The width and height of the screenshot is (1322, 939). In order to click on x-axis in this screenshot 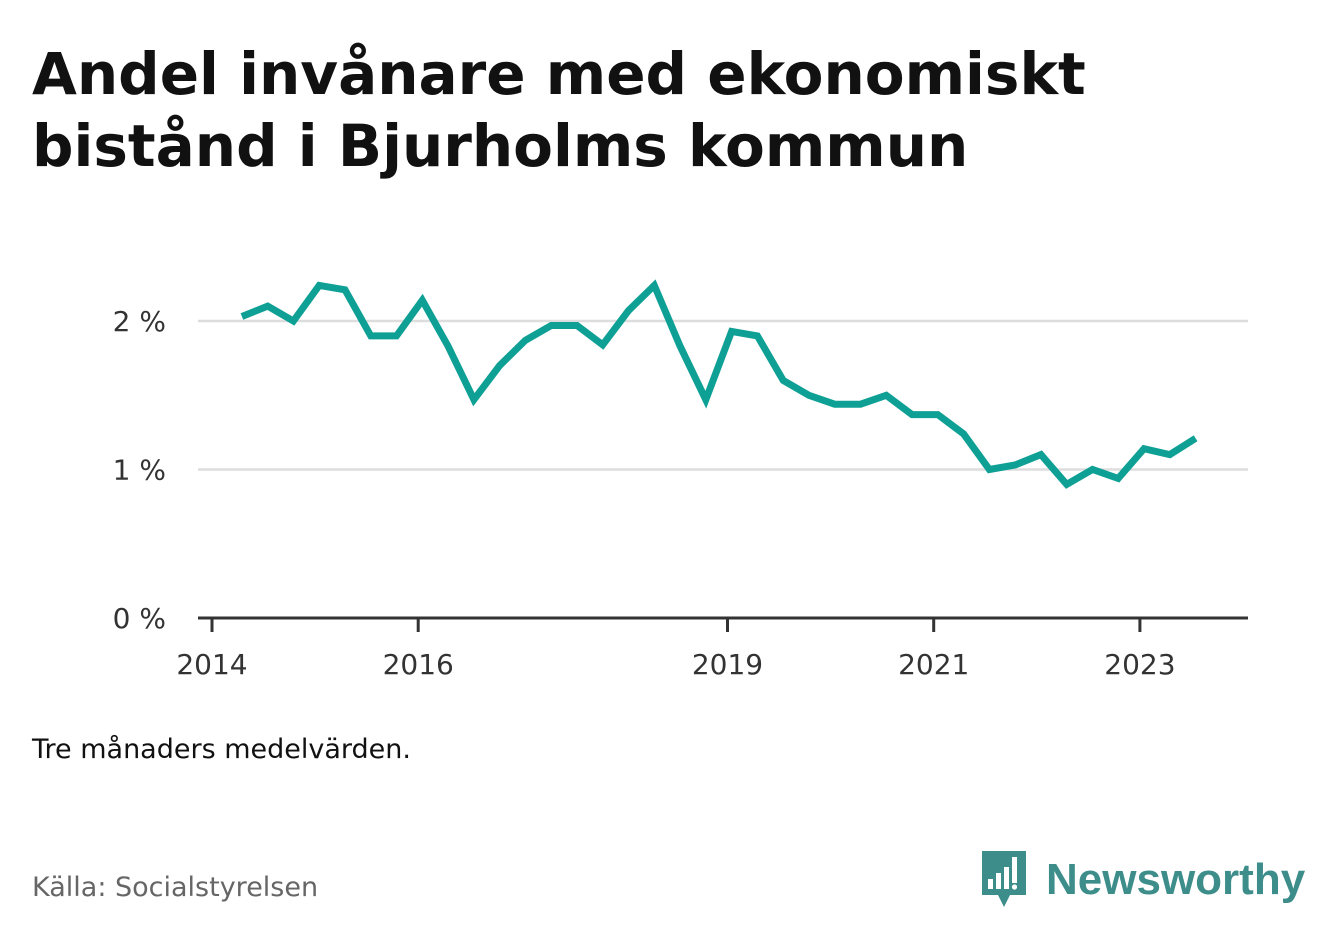, I will do `click(723, 624)`.